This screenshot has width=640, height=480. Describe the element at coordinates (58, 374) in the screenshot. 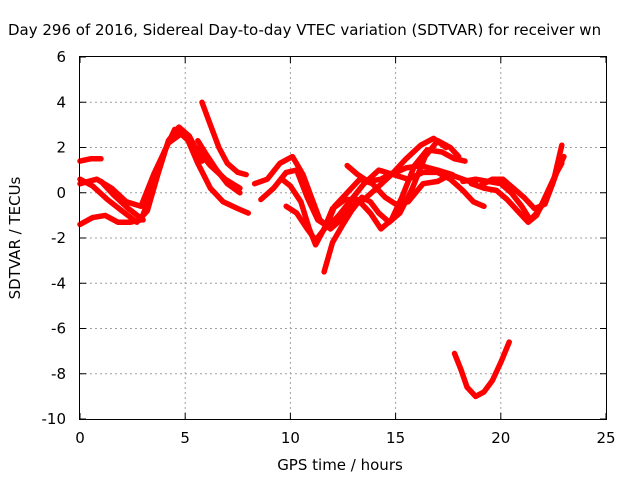

I see `y-tick-label: -8` at that location.